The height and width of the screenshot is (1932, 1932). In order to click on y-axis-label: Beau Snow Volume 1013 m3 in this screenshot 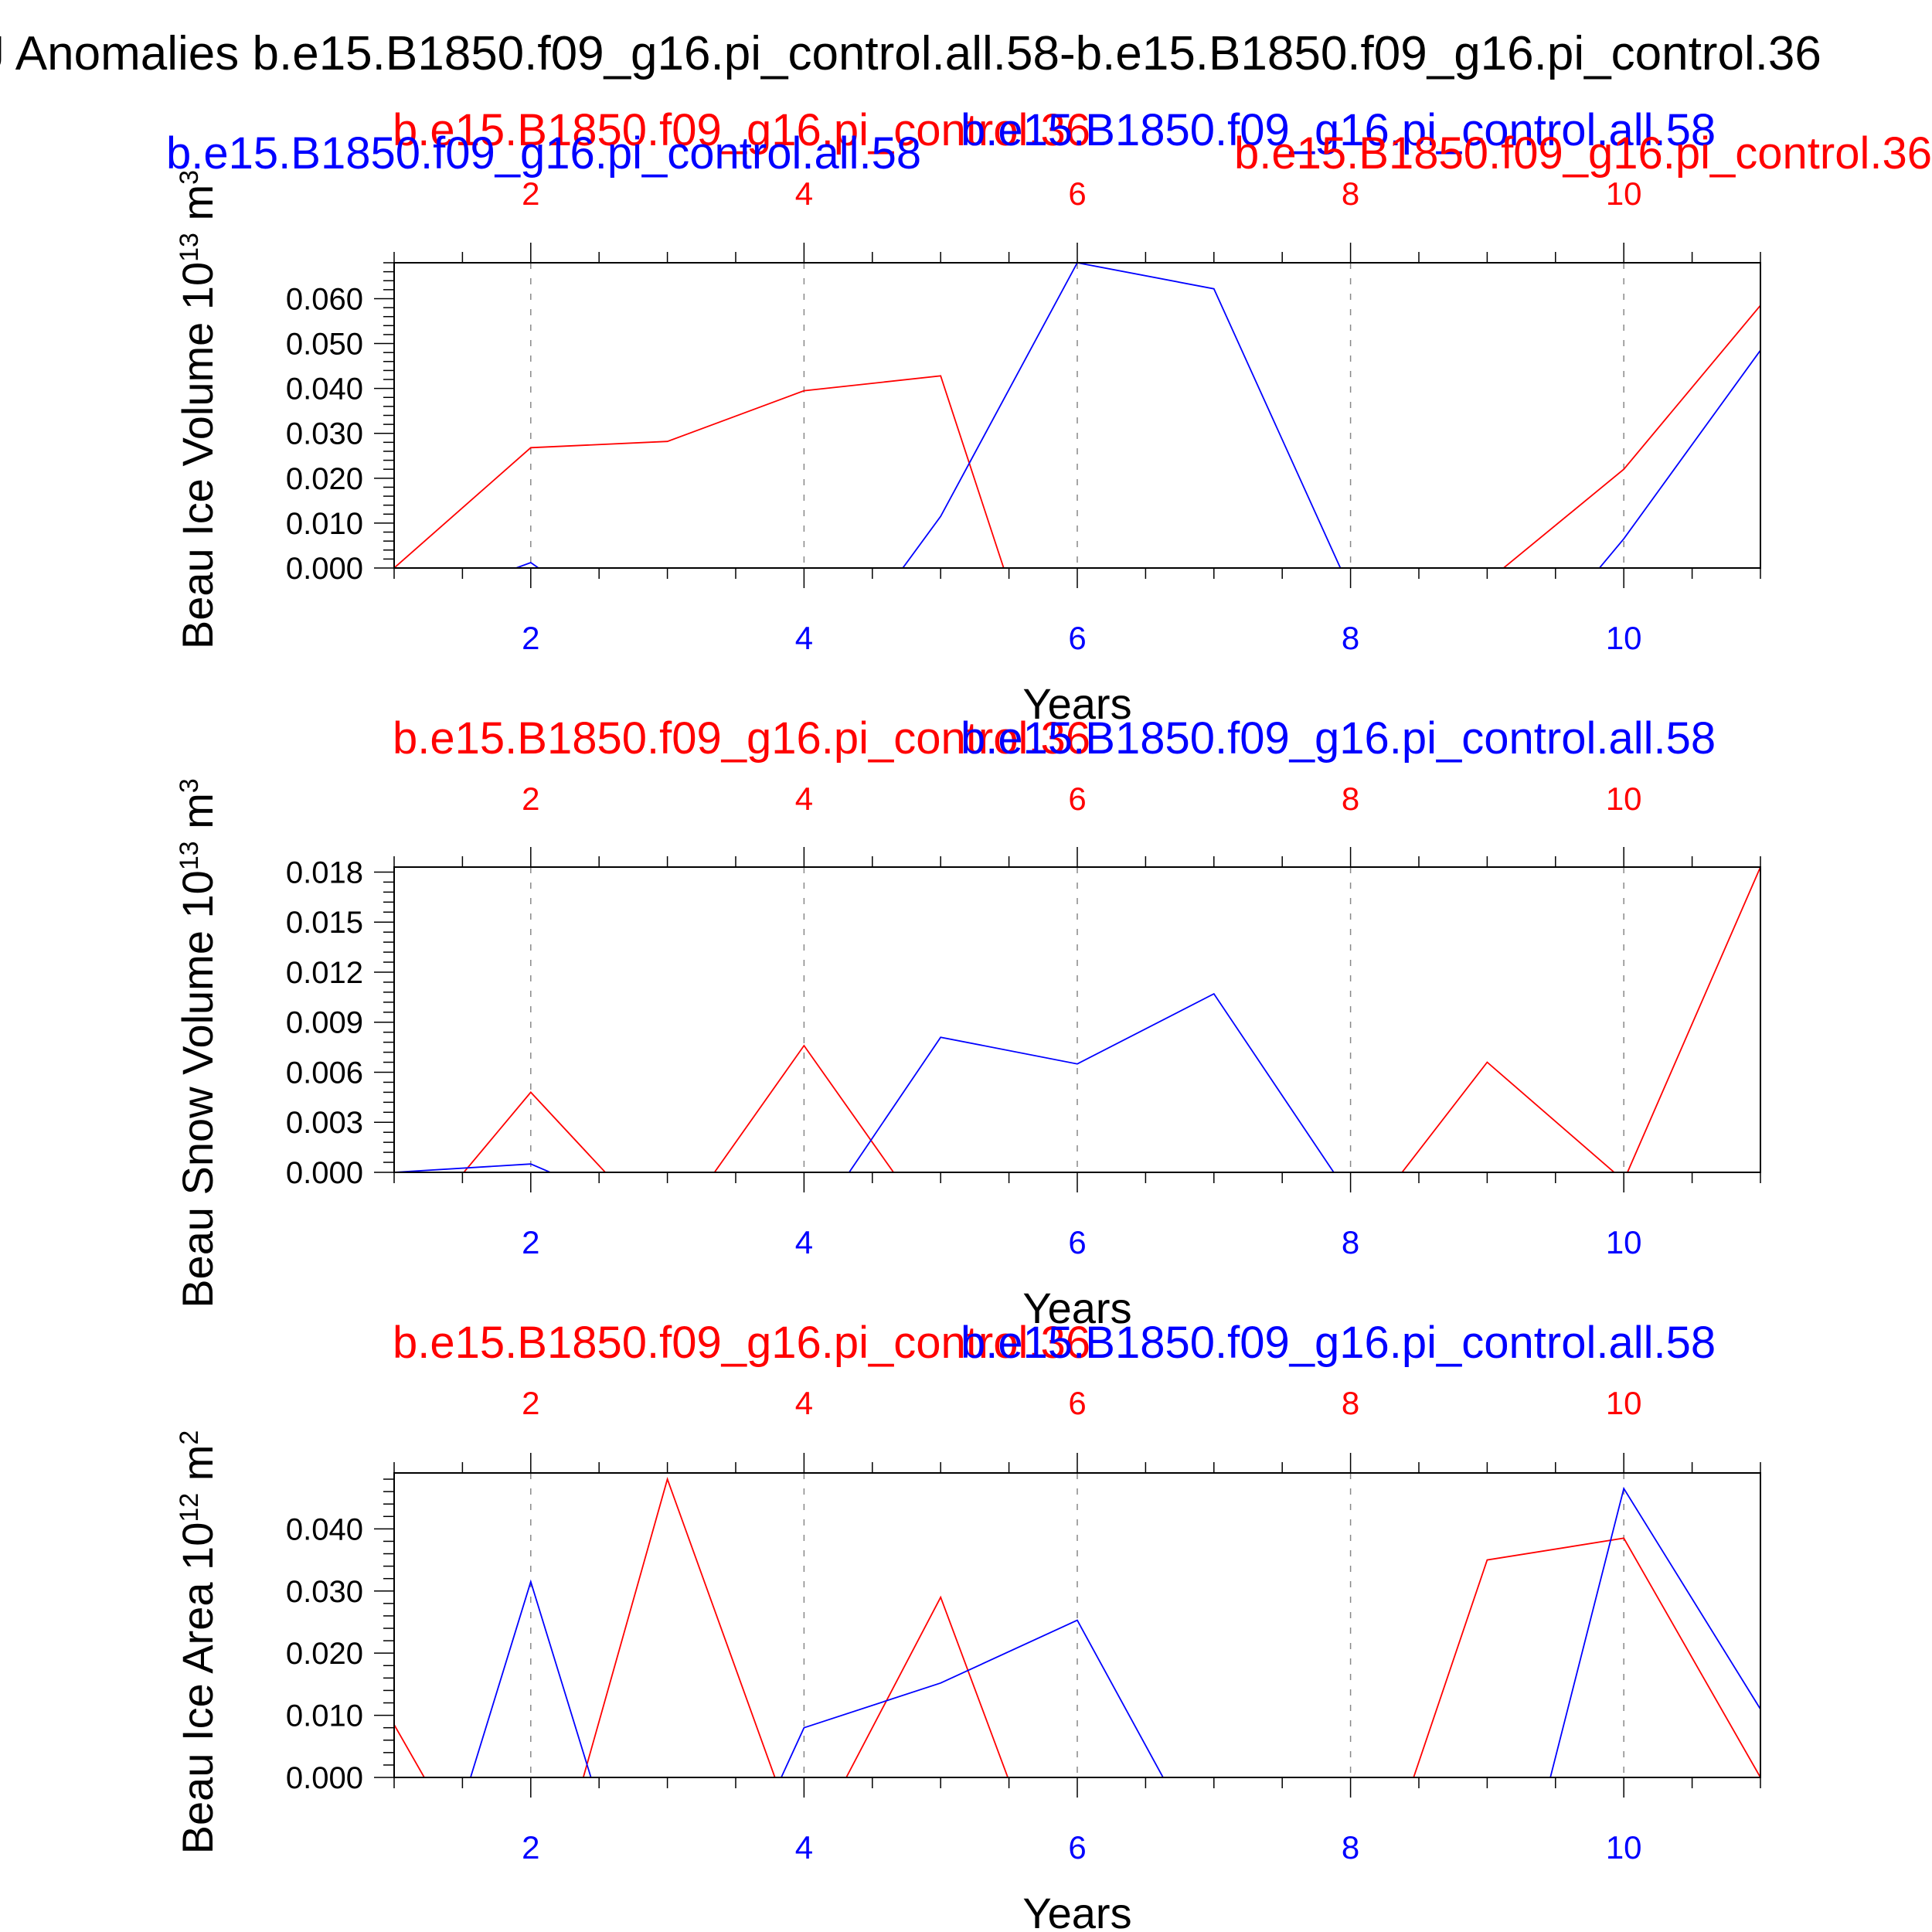, I will do `click(198, 1043)`.